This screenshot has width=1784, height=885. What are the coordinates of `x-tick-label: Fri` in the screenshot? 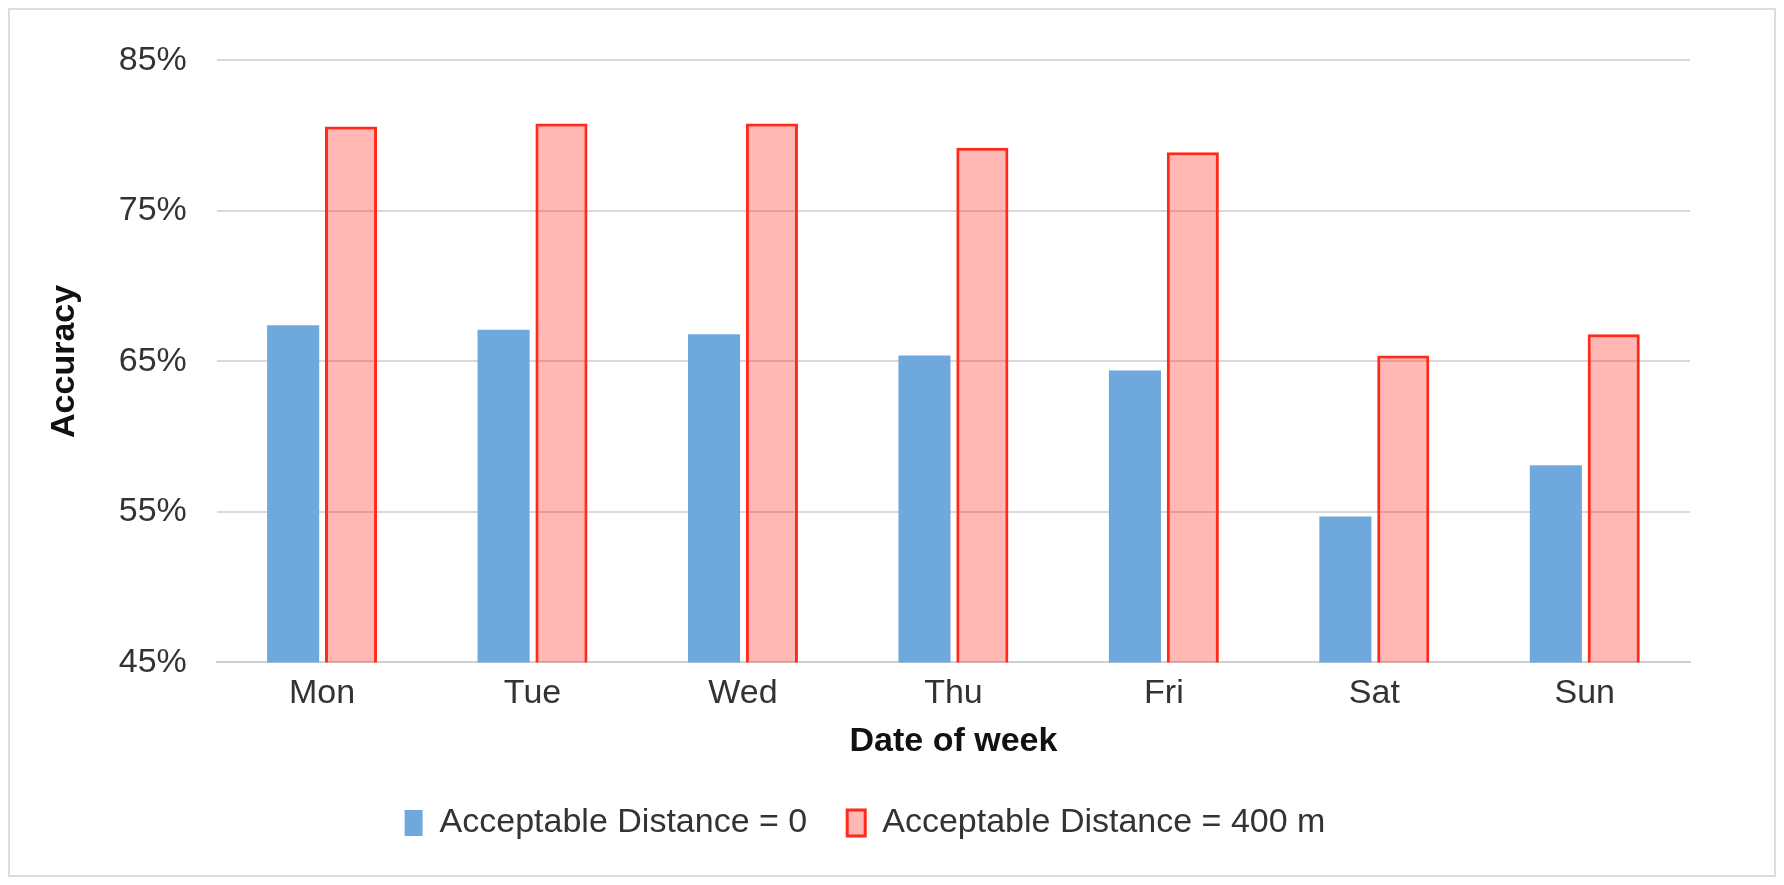 It's located at (1164, 691).